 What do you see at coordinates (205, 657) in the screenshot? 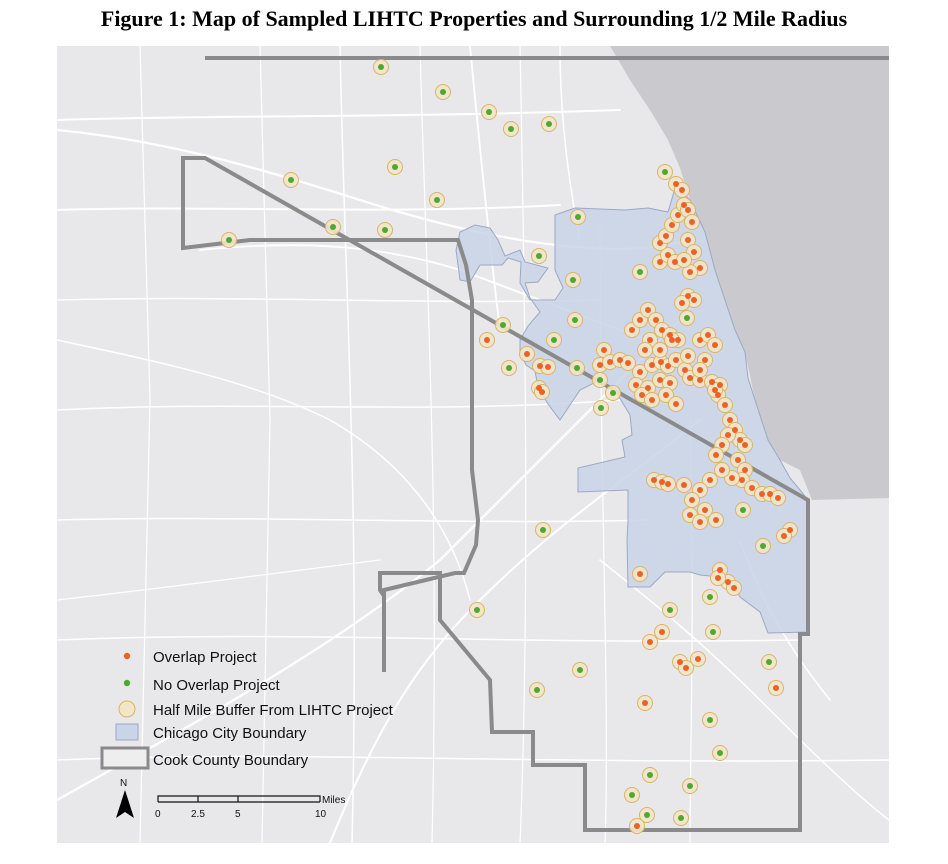
I see `legend-overlap-label: Overlap Project` at bounding box center [205, 657].